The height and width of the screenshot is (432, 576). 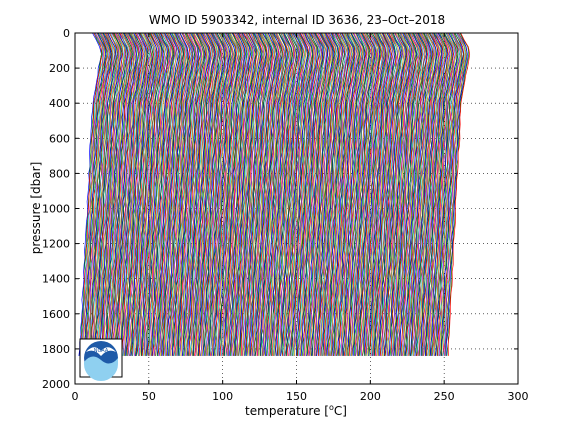 What do you see at coordinates (59, 103) in the screenshot?
I see `y-tick-label: 400` at bounding box center [59, 103].